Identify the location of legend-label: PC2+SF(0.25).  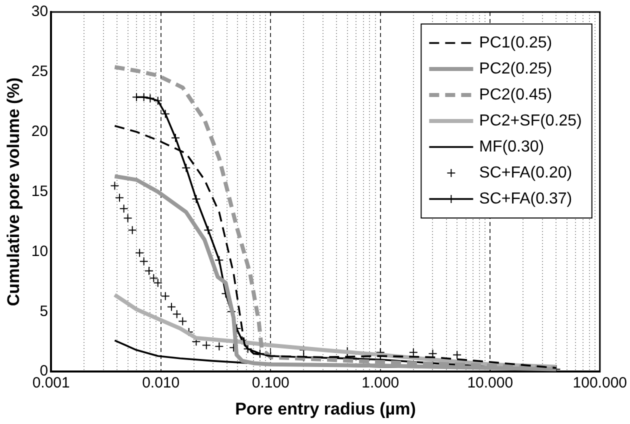
(530, 121).